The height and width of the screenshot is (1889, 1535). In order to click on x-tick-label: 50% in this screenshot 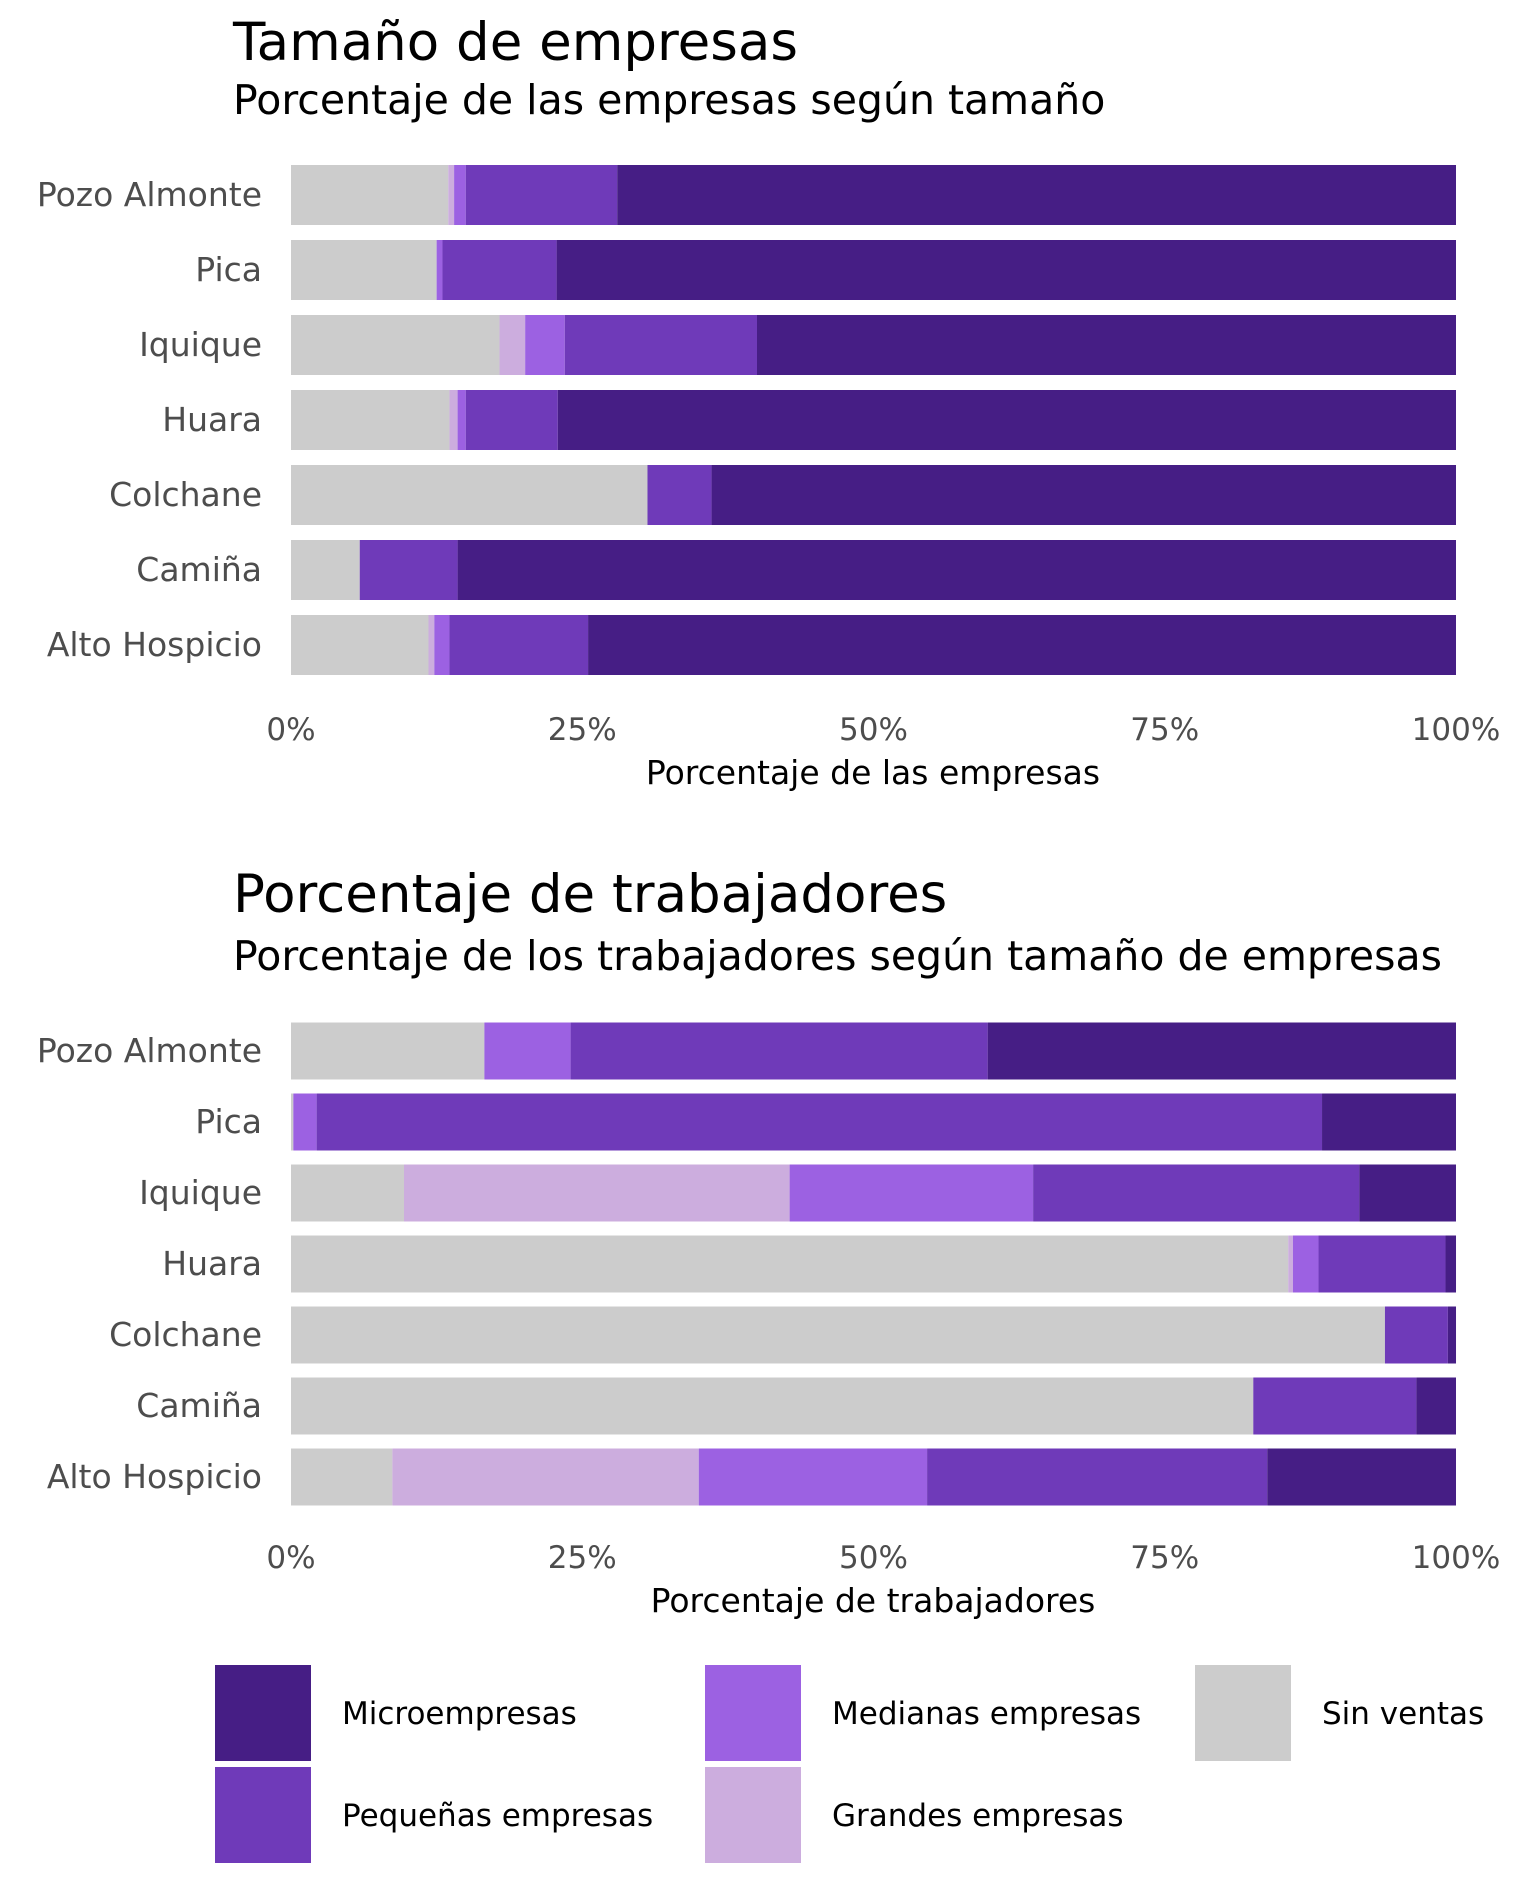, I will do `click(873, 730)`.